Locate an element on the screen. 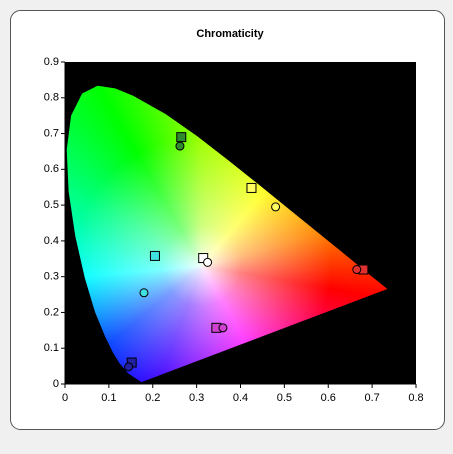 The width and height of the screenshot is (453, 454). x-tick-label: 0.6 is located at coordinates (328, 398).